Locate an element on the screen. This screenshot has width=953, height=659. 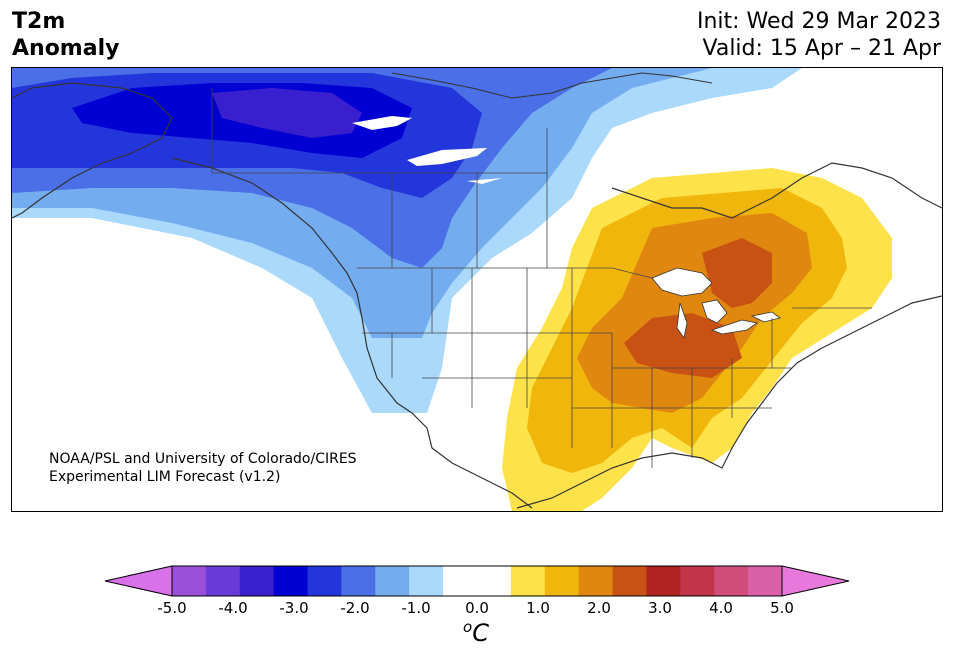
colorbar-tick-label: -5.0 is located at coordinates (172, 608).